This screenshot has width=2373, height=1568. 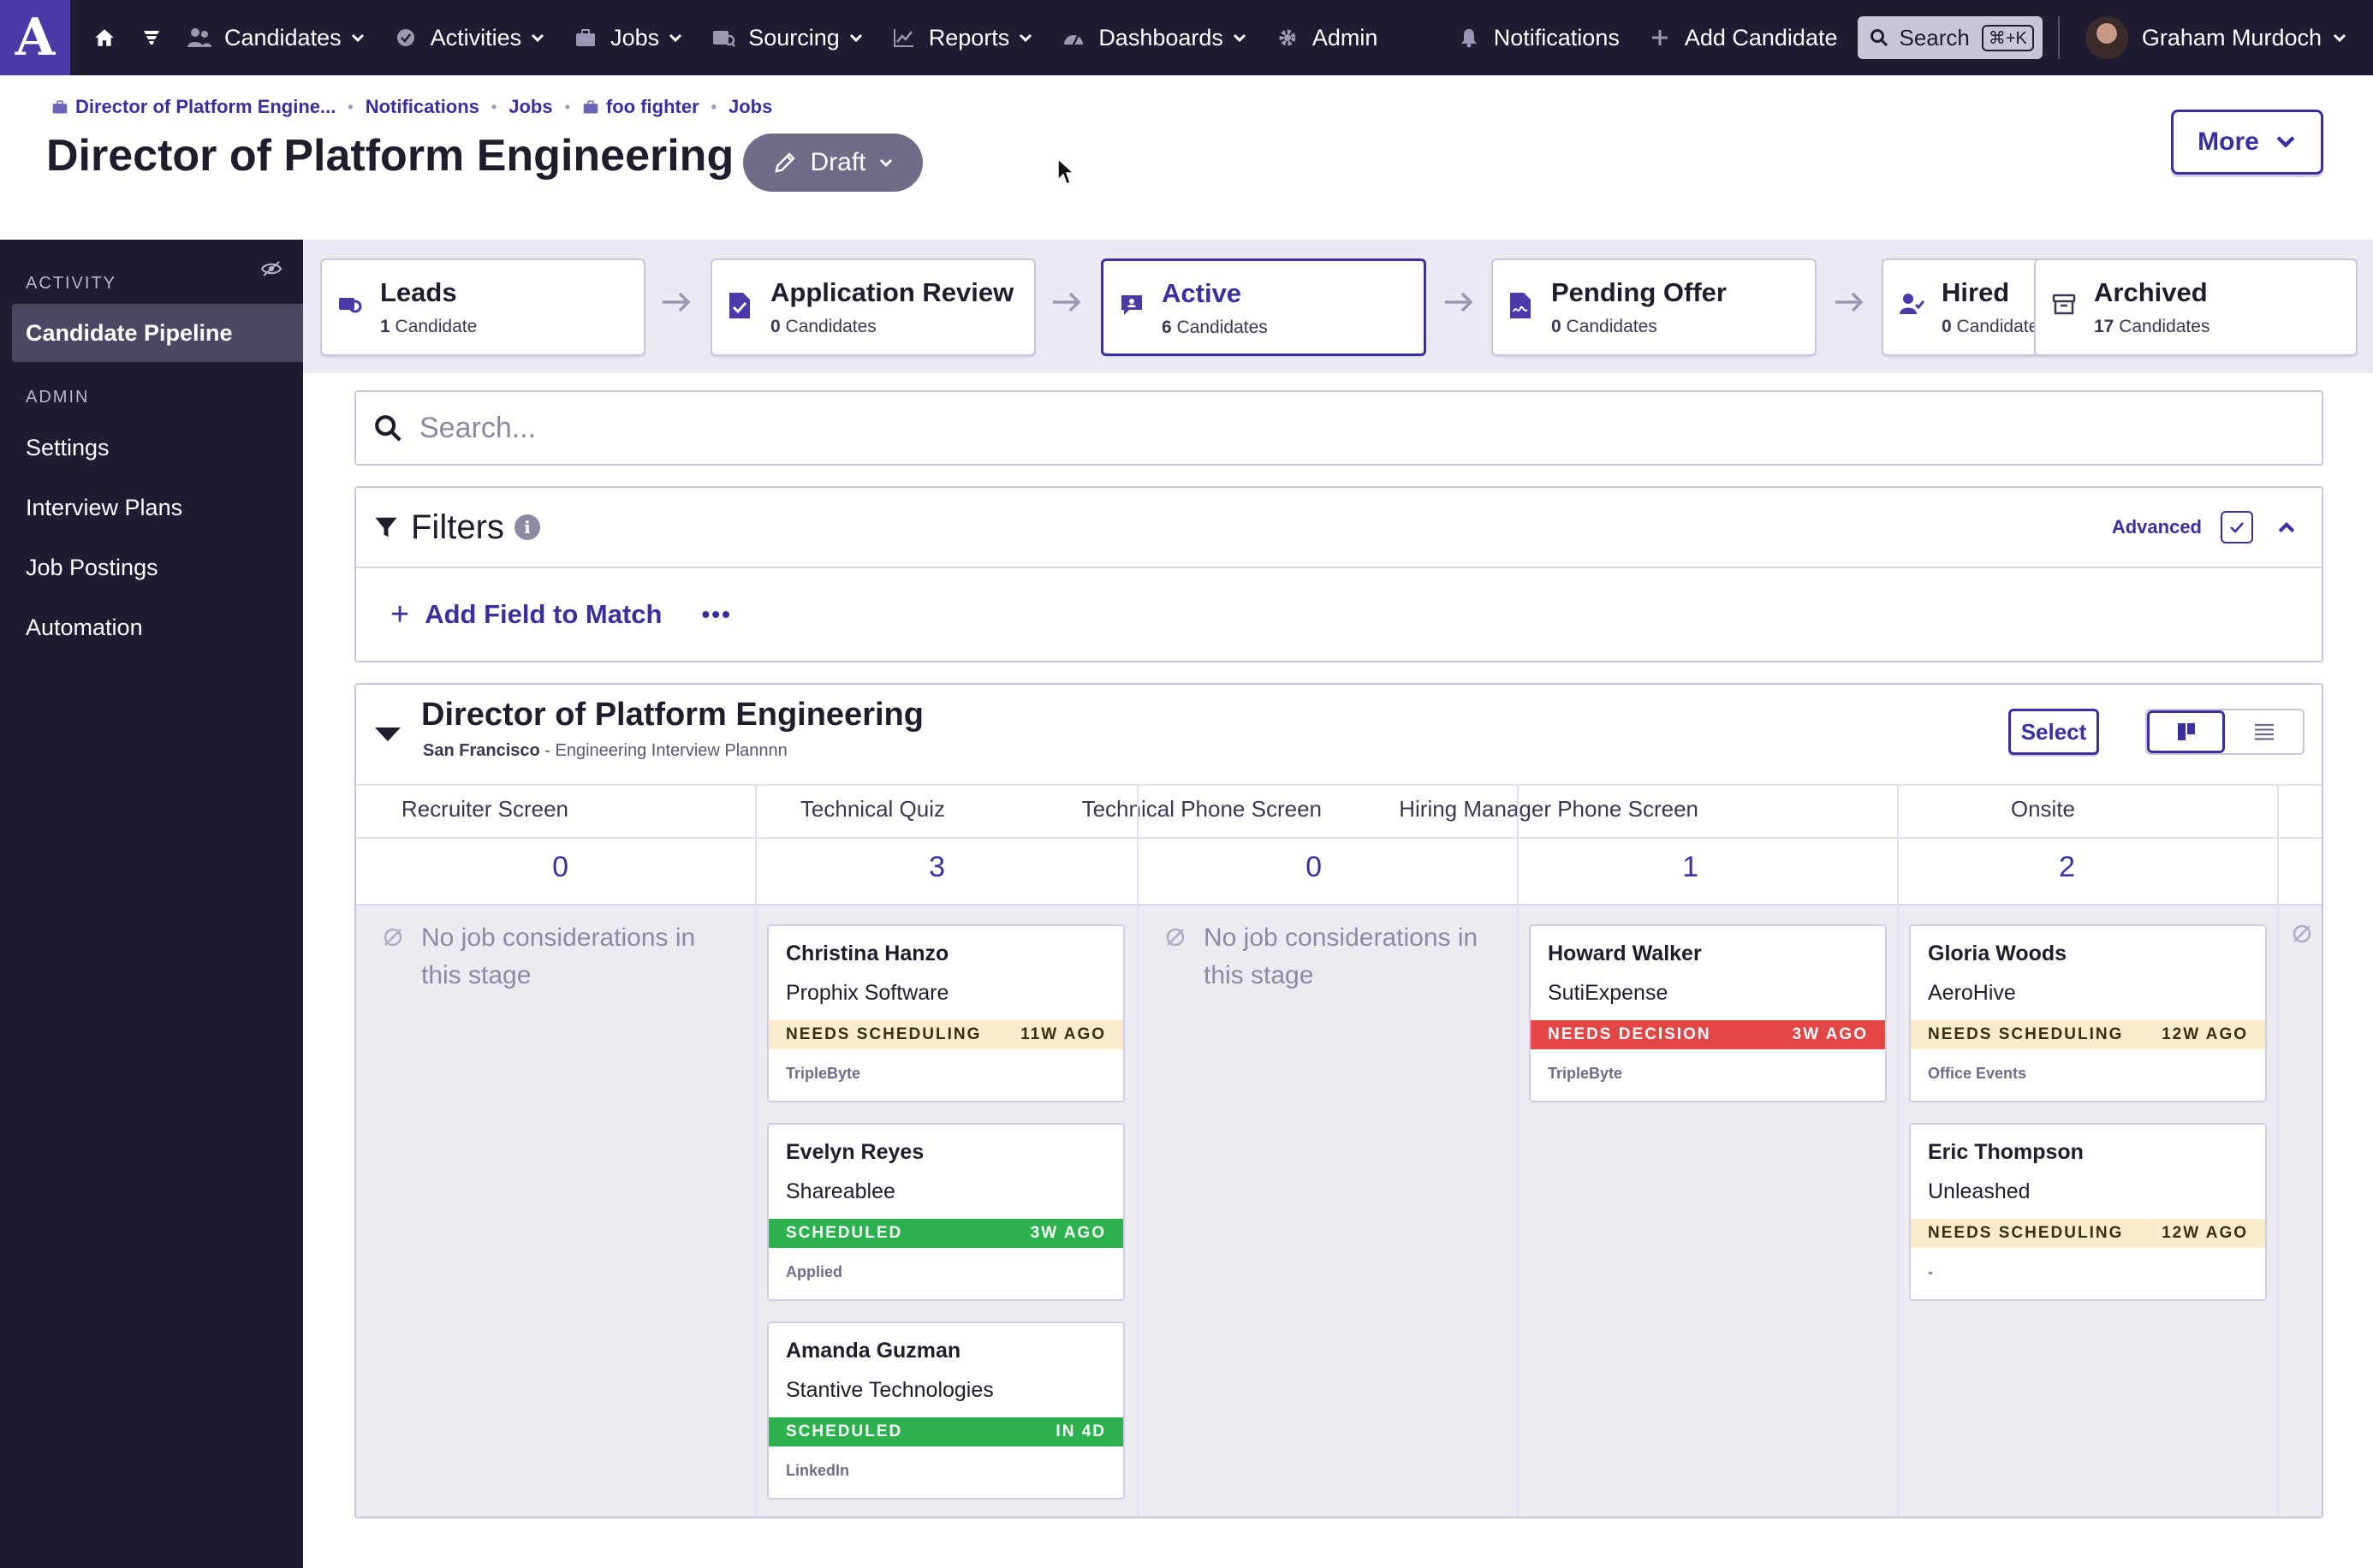 What do you see at coordinates (1585, 1073) in the screenshot?
I see `candidate-source: TripleByte` at bounding box center [1585, 1073].